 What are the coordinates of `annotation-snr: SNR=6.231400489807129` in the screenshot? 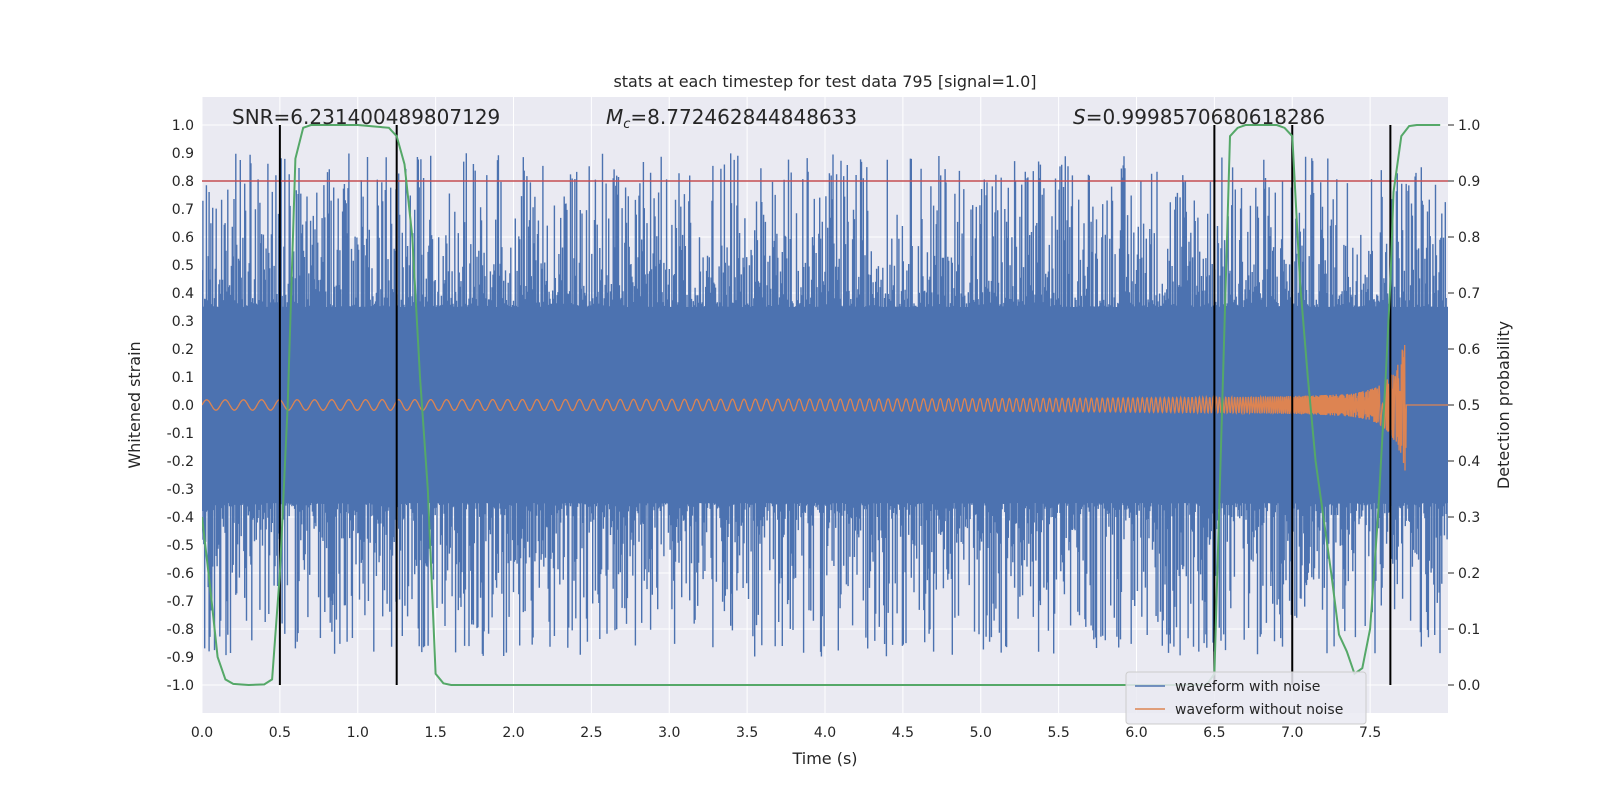 It's located at (366, 117).